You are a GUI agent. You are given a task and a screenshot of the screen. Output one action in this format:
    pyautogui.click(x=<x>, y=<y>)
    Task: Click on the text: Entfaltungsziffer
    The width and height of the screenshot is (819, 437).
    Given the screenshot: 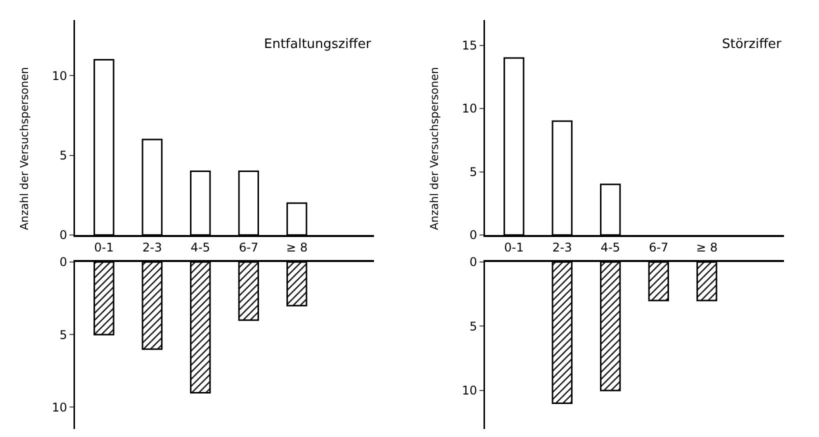 What is the action you would take?
    pyautogui.click(x=318, y=44)
    